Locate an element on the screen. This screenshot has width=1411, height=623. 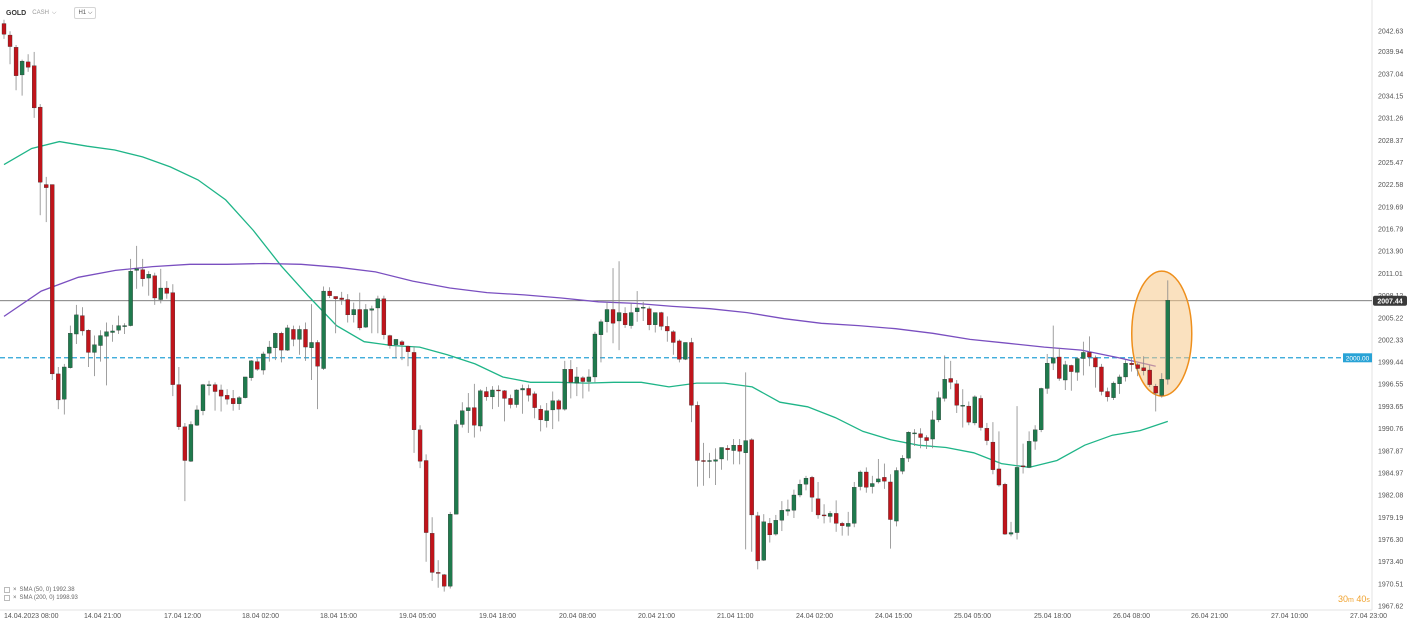
y-tick-label: 2022.58 is located at coordinates (1390, 185).